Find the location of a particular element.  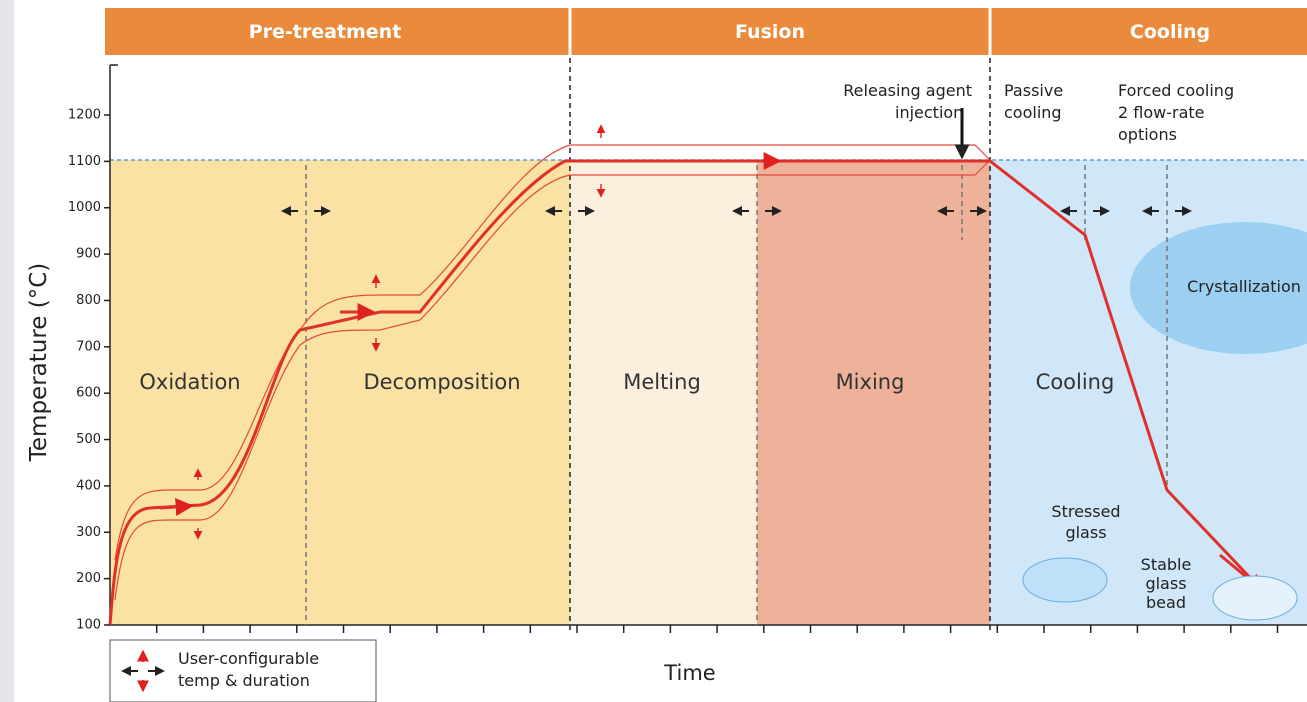

annotation: Forced cooling 2 flow-rate options is located at coordinates (1176, 112).